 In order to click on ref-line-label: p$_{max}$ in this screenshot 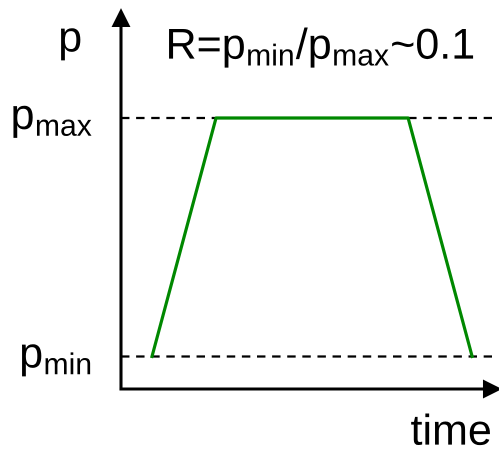, I will do `click(52, 122)`.